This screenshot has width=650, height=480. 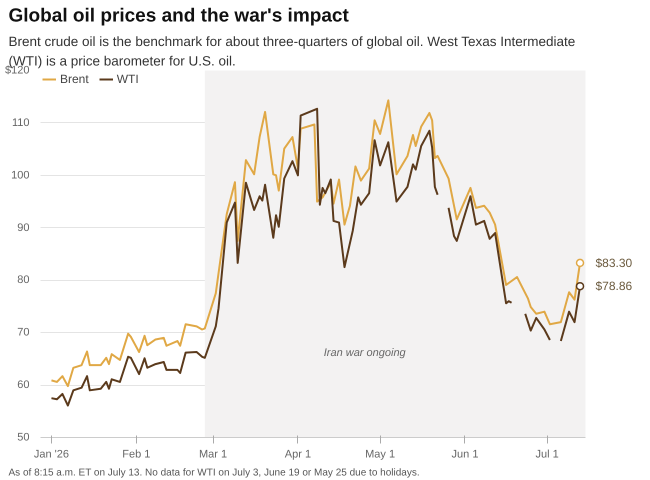 I want to click on y-tick-label: 100, so click(x=20, y=175).